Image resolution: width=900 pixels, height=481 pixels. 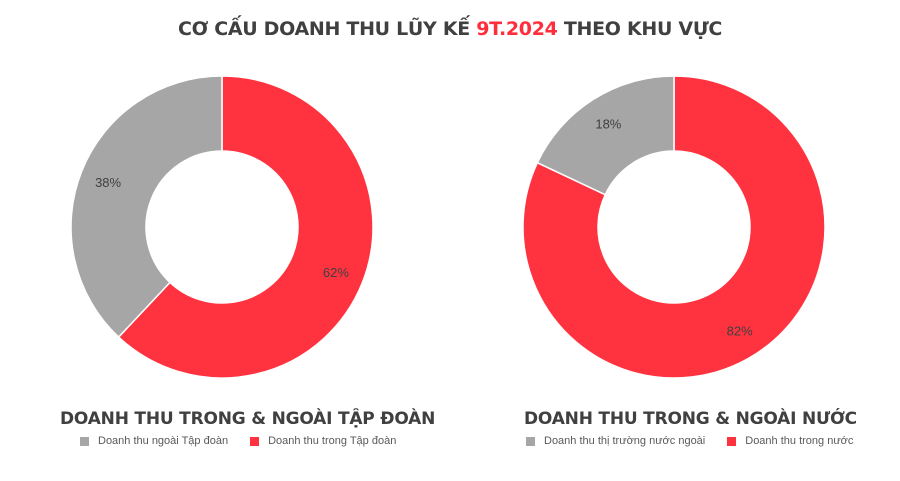 I want to click on legend-swatch-inside-group, so click(x=255, y=441).